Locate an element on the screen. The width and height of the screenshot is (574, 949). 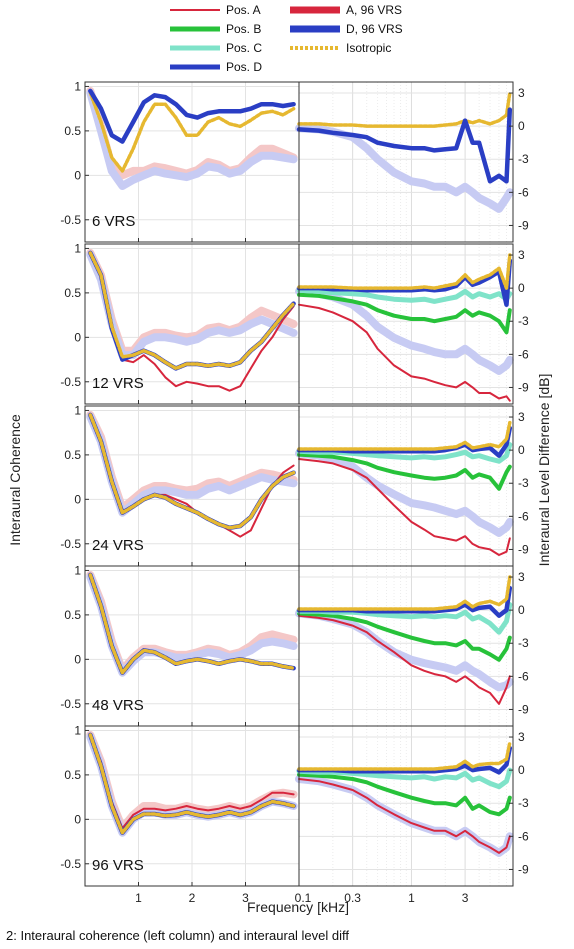
x-tick-label: 0.1 is located at coordinates (303, 898).